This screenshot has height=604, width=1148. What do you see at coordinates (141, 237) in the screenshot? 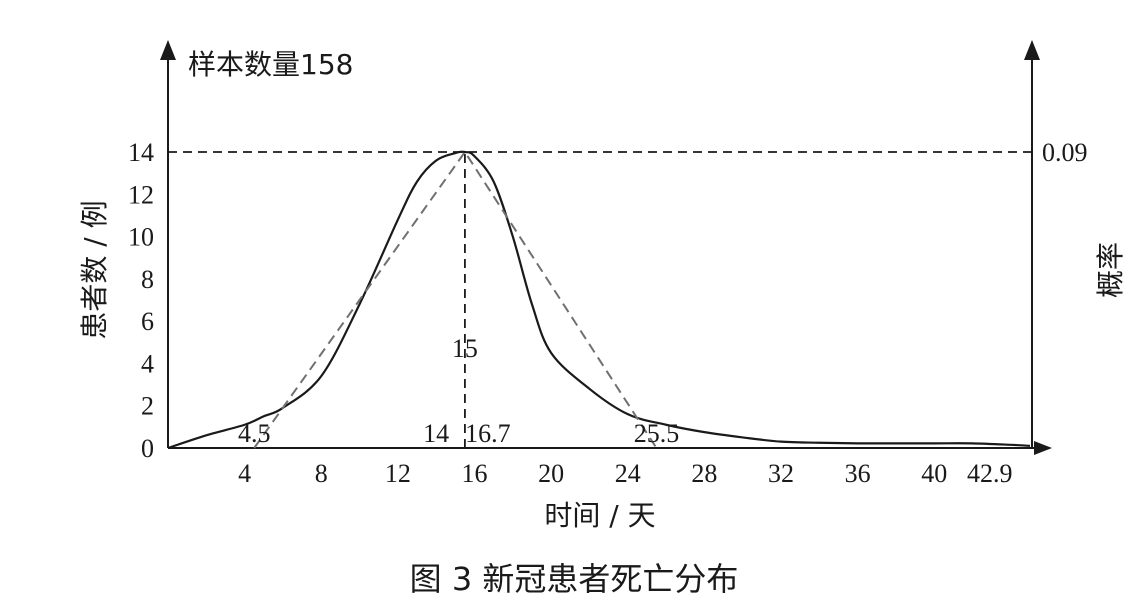
I see `y-tick-label: 10` at bounding box center [141, 237].